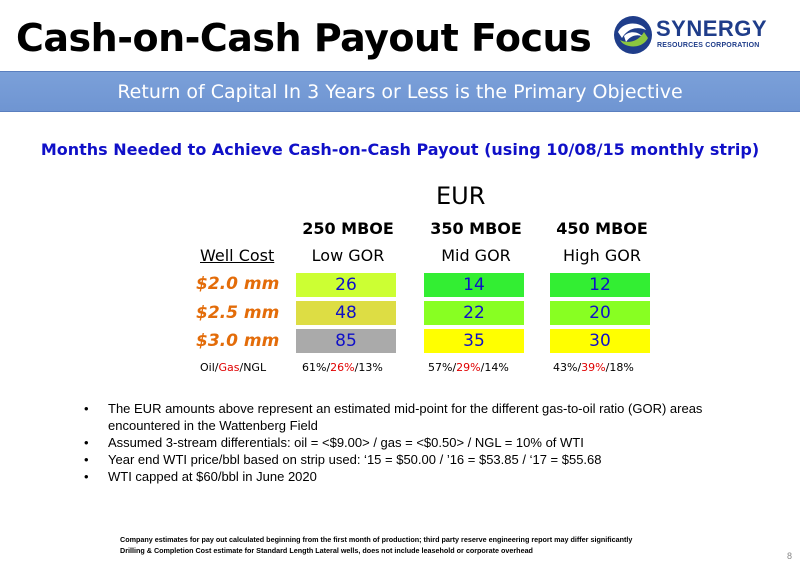 The width and height of the screenshot is (800, 571). I want to click on synergy-logo-icon, so click(633, 35).